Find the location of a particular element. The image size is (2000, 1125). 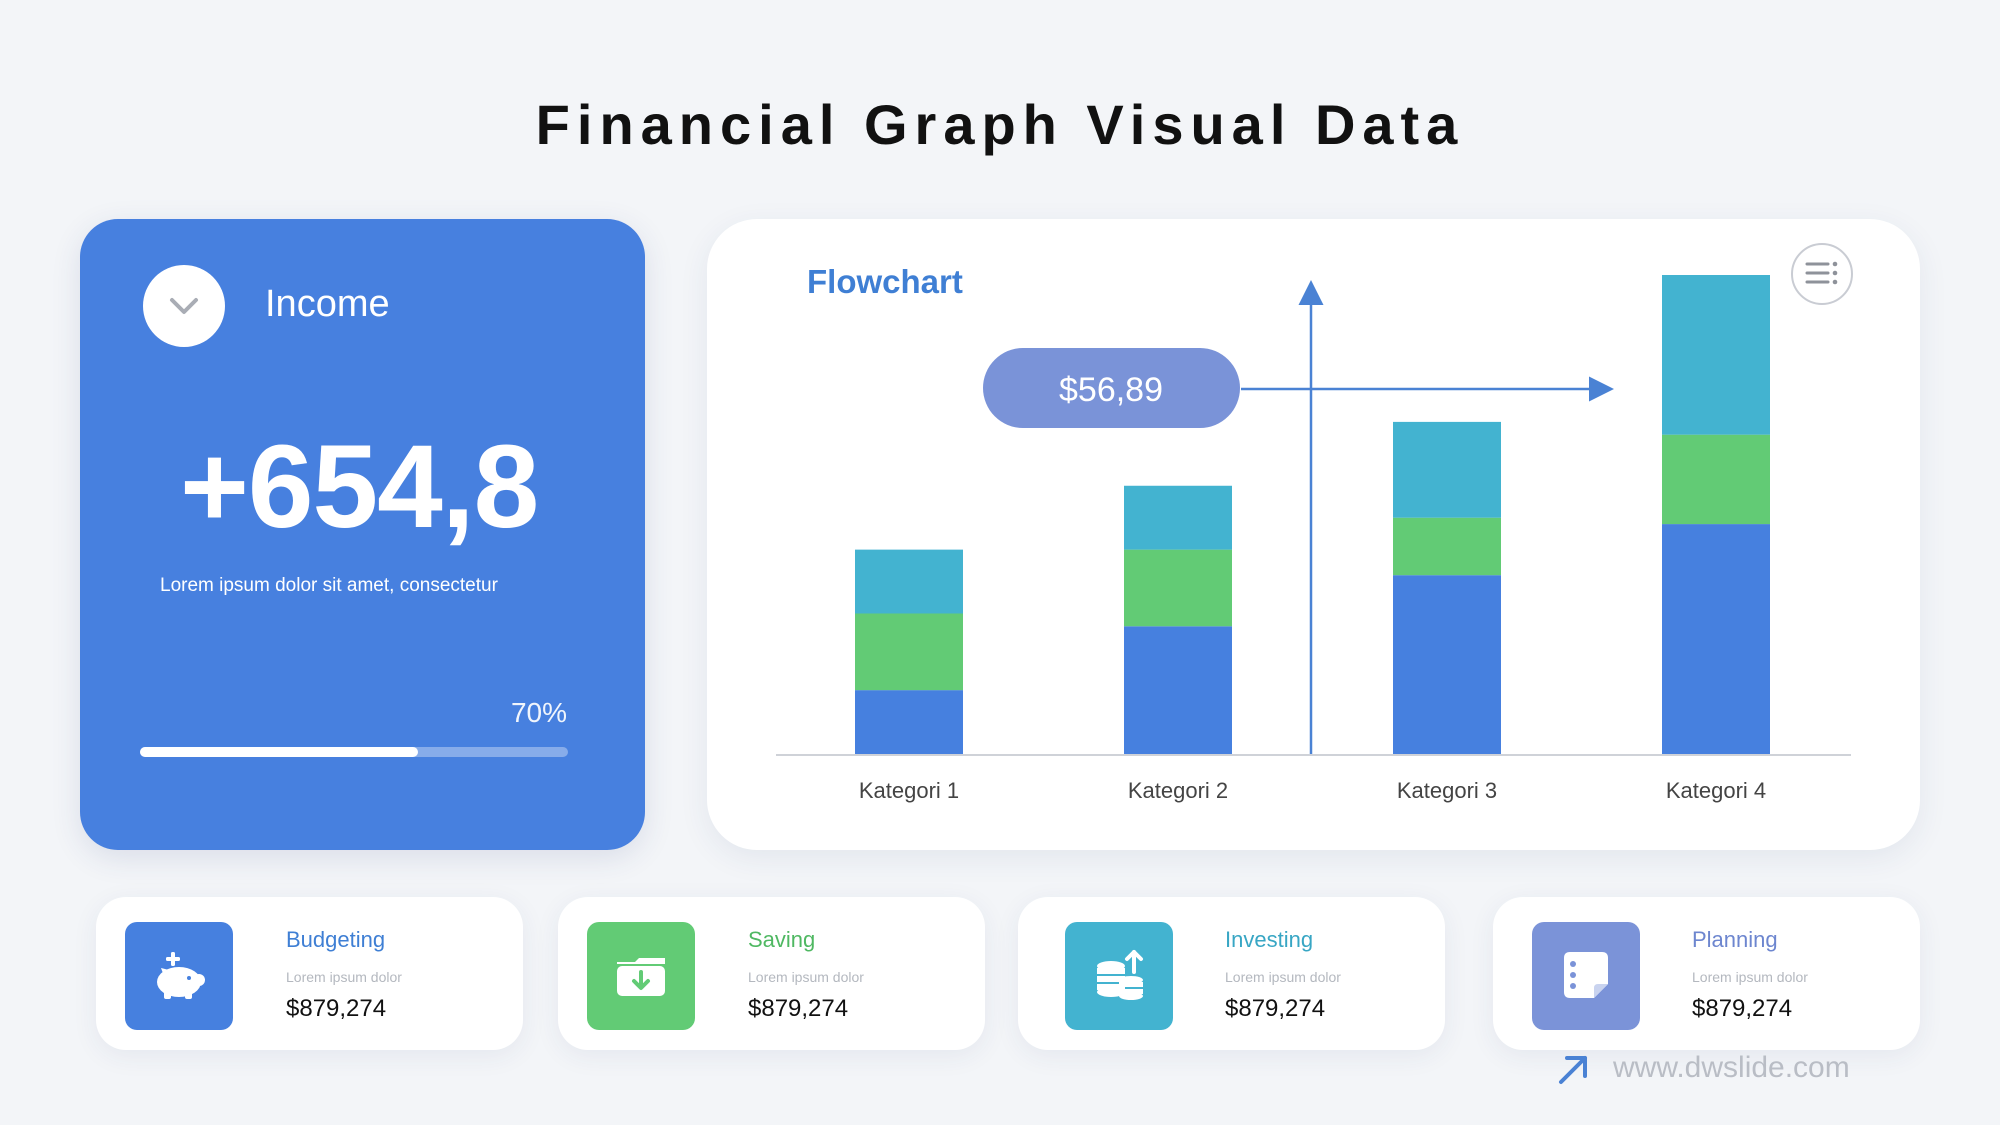

list-menu-icon is located at coordinates (1821, 273).